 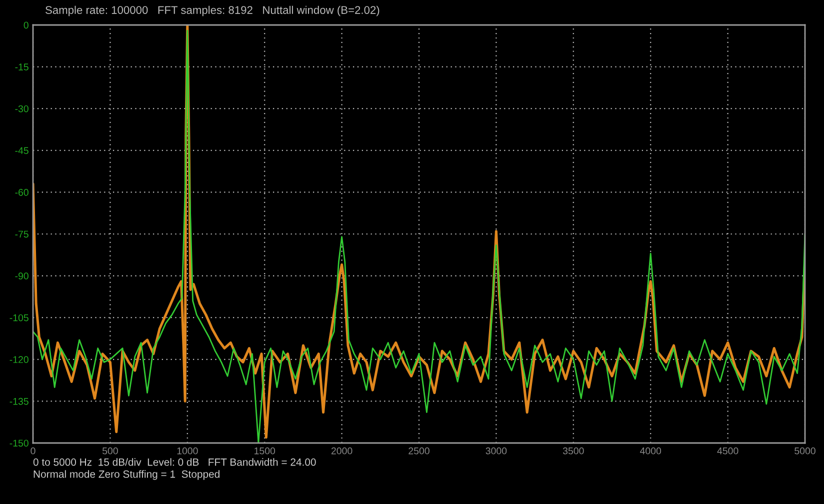 What do you see at coordinates (21, 108) in the screenshot?
I see `y-tick-label: -30` at bounding box center [21, 108].